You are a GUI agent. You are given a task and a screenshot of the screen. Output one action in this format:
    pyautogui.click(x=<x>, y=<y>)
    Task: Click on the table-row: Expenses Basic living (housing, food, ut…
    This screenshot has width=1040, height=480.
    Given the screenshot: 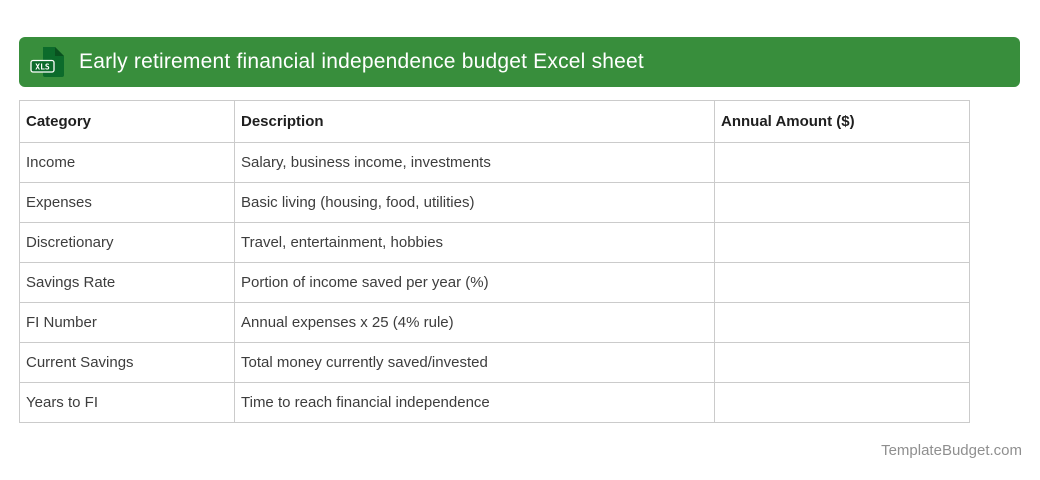 What is the action you would take?
    pyautogui.click(x=494, y=202)
    